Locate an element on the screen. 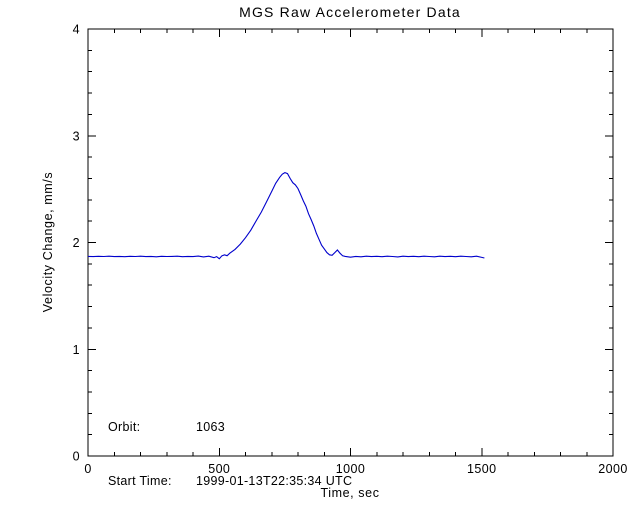 The width and height of the screenshot is (640, 512). x-axis-label: Time, sec is located at coordinates (349, 493).